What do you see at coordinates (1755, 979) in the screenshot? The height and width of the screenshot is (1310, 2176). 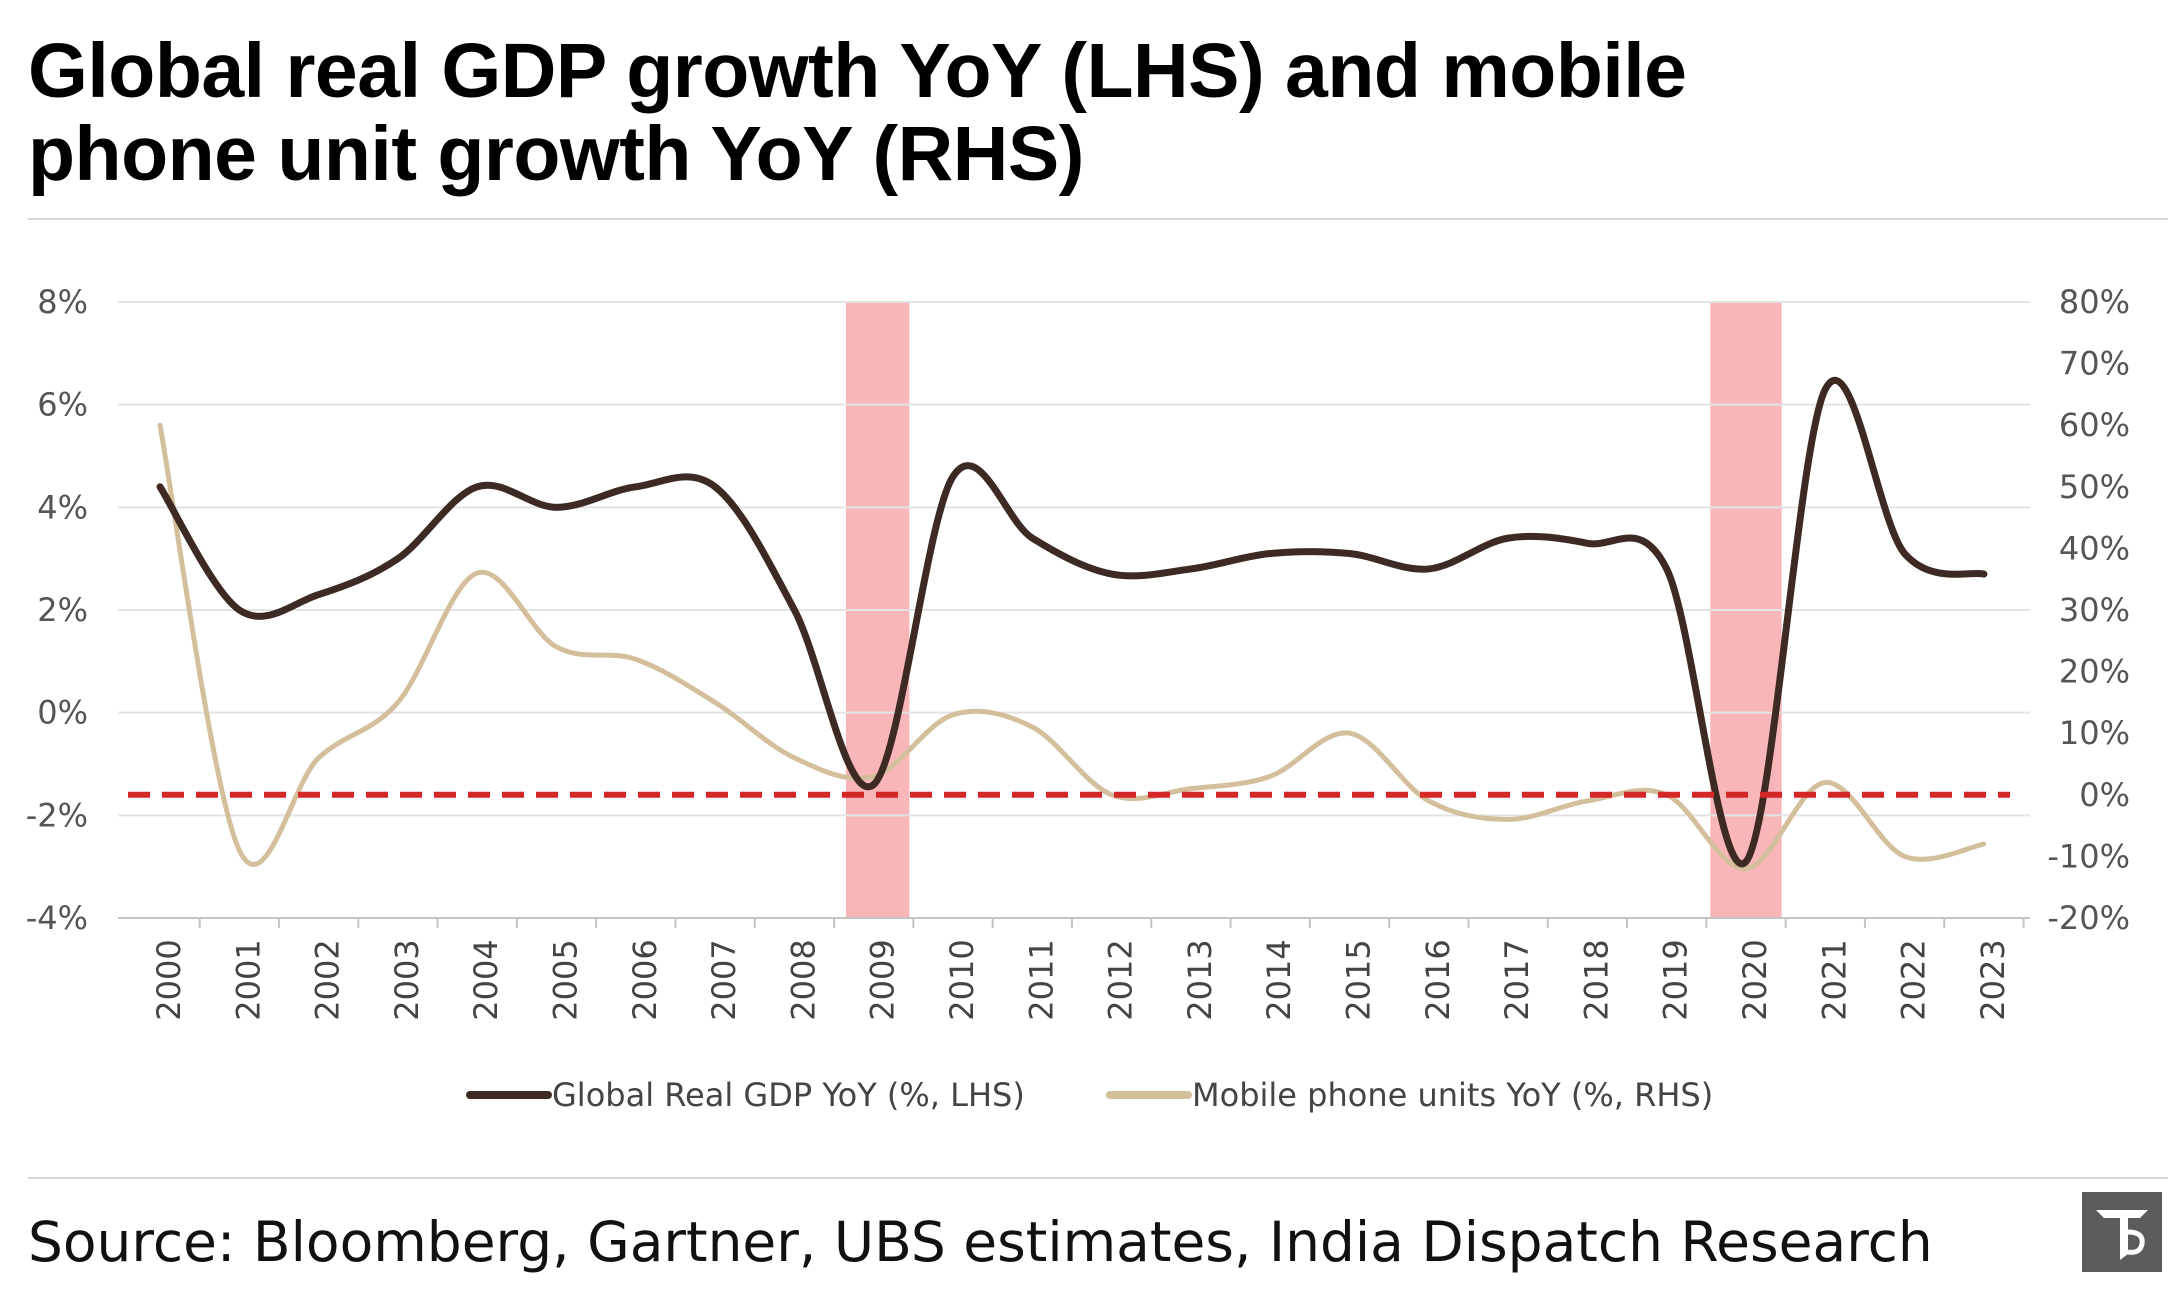 I see `x-axis-tick-label: 2020` at bounding box center [1755, 979].